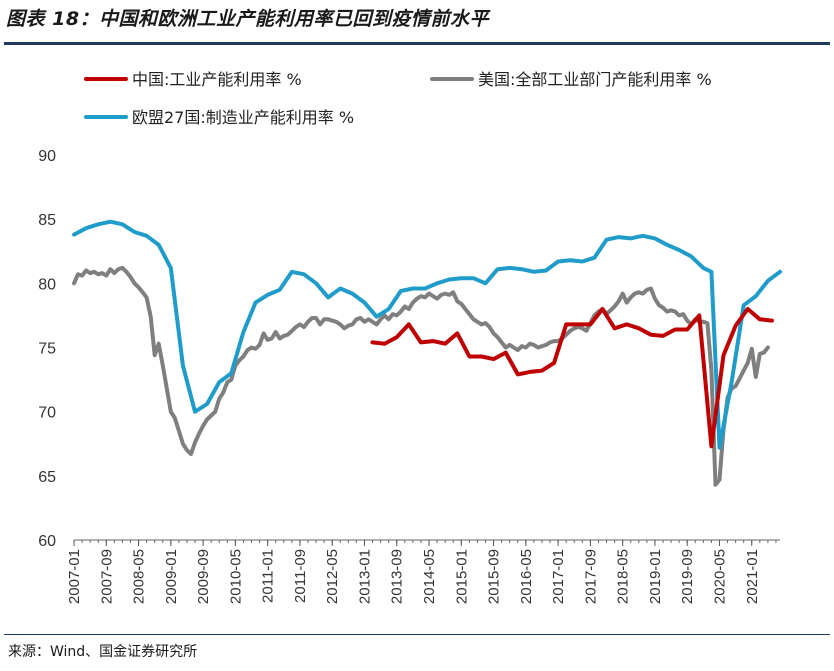  Describe the element at coordinates (417, 43) in the screenshot. I see `title-divider` at that location.